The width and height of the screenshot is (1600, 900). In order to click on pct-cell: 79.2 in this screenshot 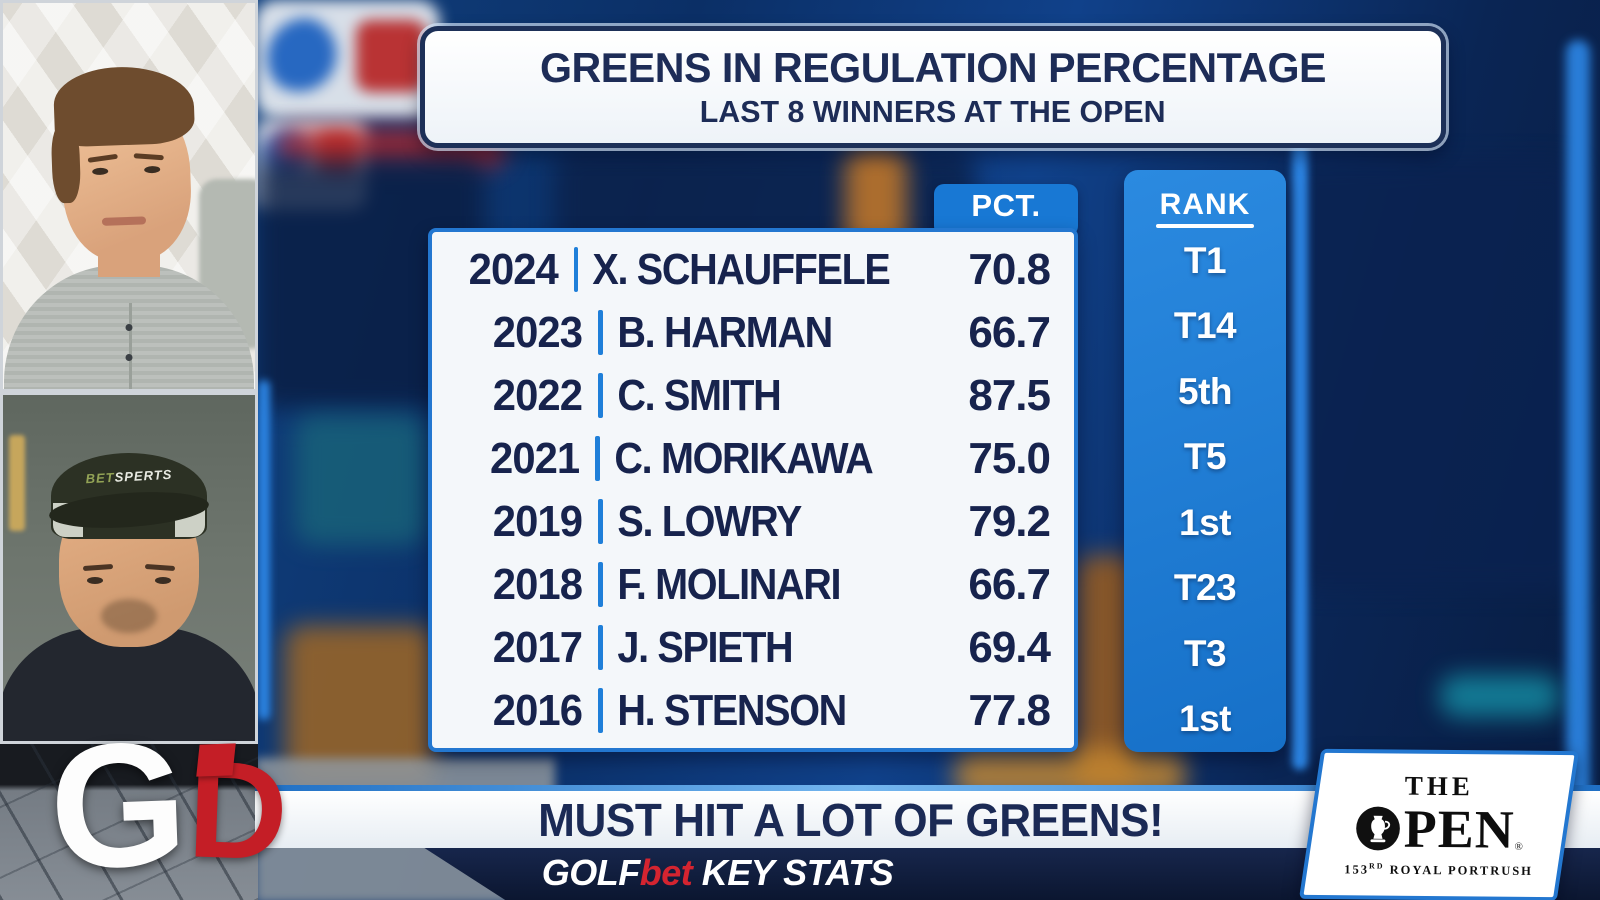, I will do `click(1009, 521)`.